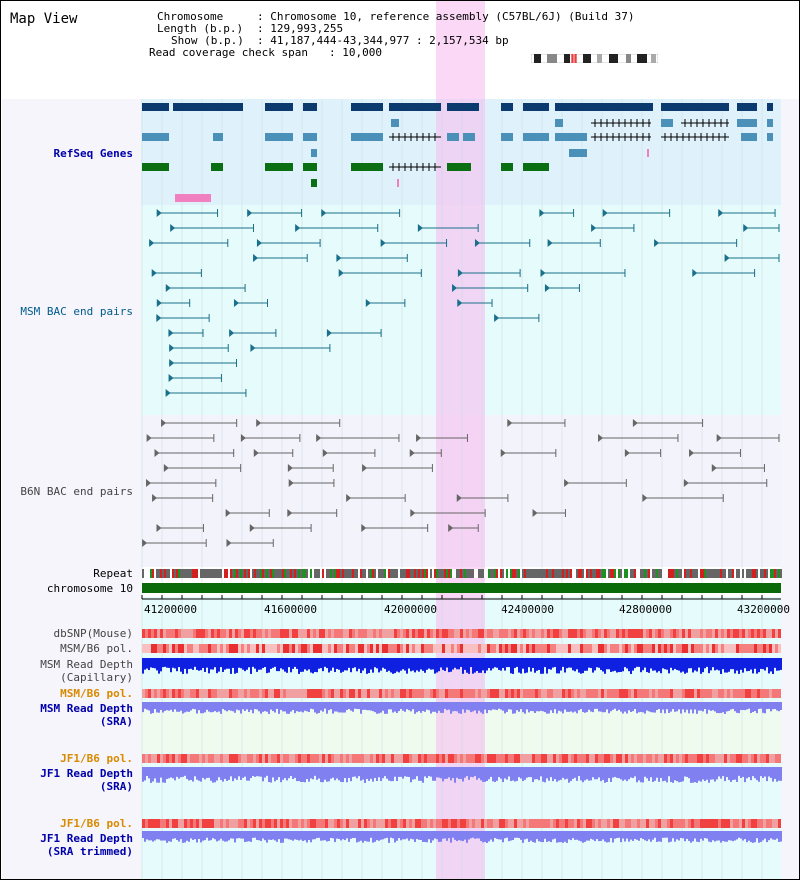 The height and width of the screenshot is (880, 800). Describe the element at coordinates (76, 311) in the screenshot. I see `msm-bac-label: MSM BAC end pairs` at that location.